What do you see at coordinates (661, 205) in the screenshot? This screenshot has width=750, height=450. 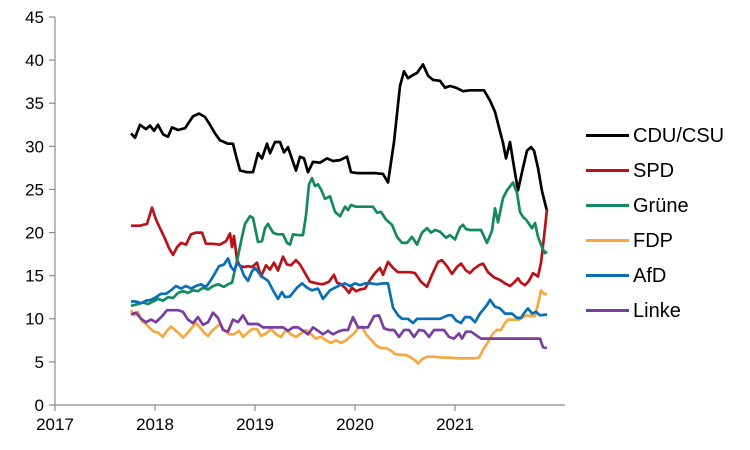 I see `legend-label-grüne: Grüne` at bounding box center [661, 205].